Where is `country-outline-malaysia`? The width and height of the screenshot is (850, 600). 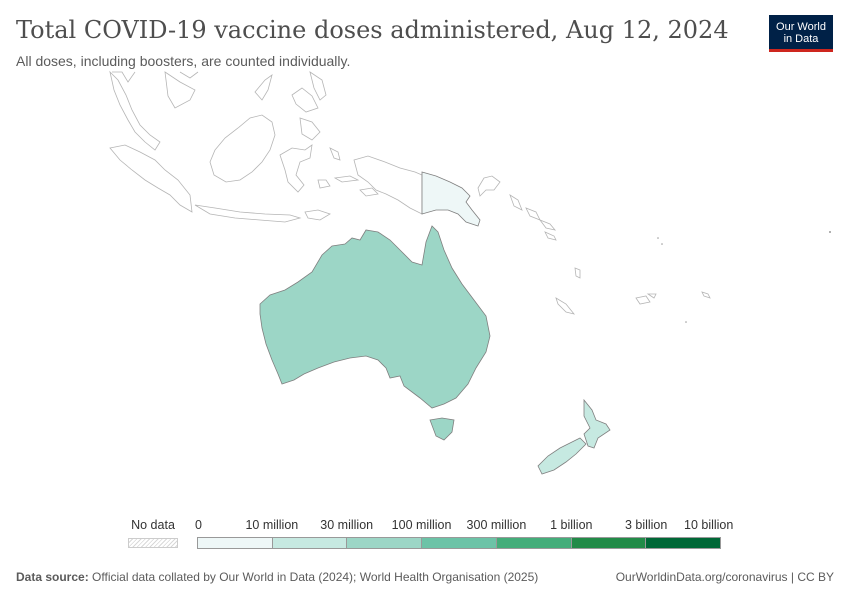 country-outline-malaysia is located at coordinates (135, 110).